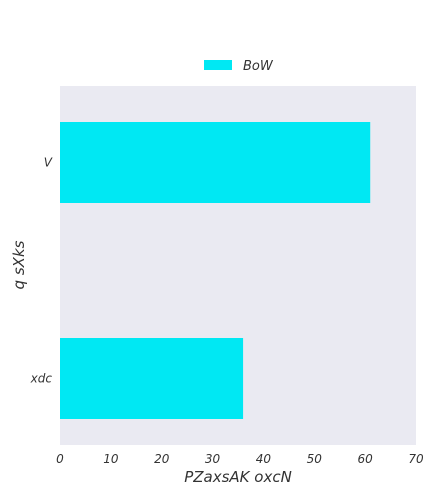 This screenshot has height=496, width=434. What do you see at coordinates (238, 477) in the screenshot?
I see `x-axis-label: PZaxsAK oxcN` at bounding box center [238, 477].